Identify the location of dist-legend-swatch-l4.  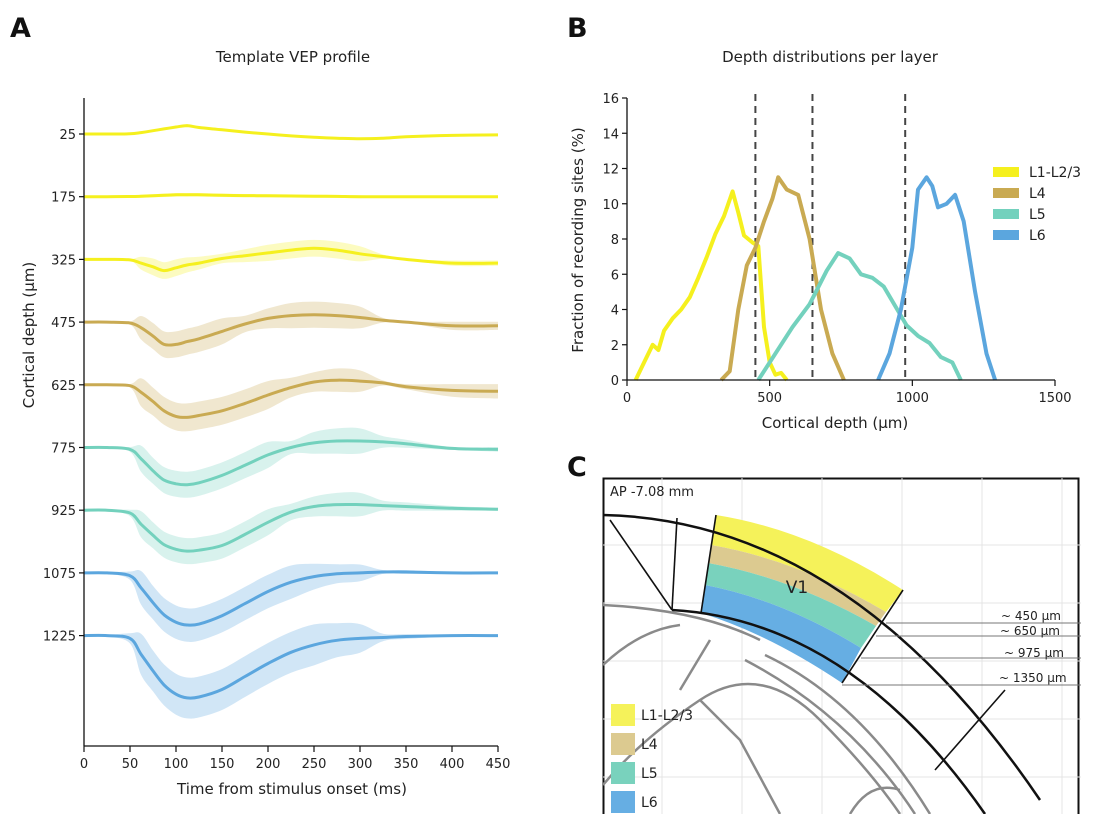
(1006, 193).